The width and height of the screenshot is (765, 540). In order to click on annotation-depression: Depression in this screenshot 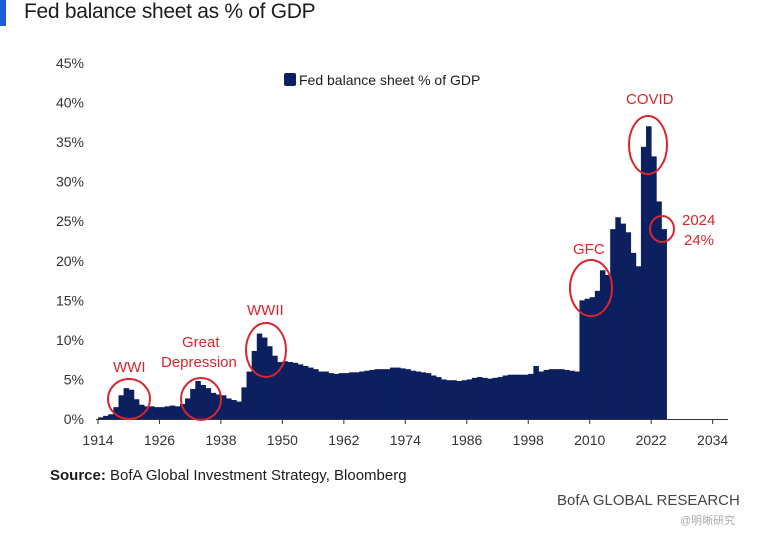, I will do `click(199, 362)`.